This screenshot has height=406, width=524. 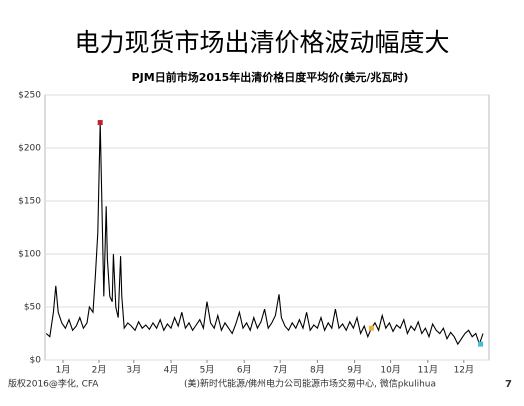 I want to click on x-tick-label: 3月, so click(x=133, y=370).